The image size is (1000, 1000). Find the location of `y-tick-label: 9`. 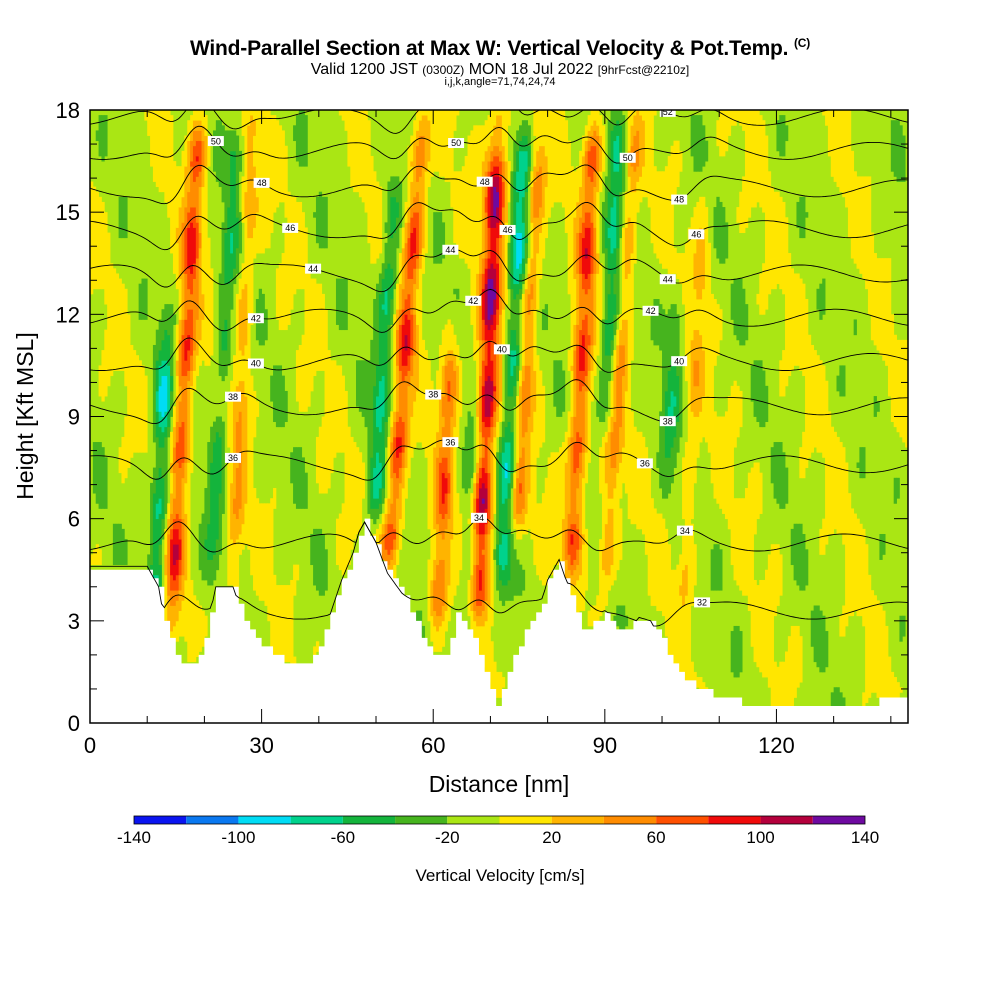

y-tick-label: 9 is located at coordinates (74, 417).